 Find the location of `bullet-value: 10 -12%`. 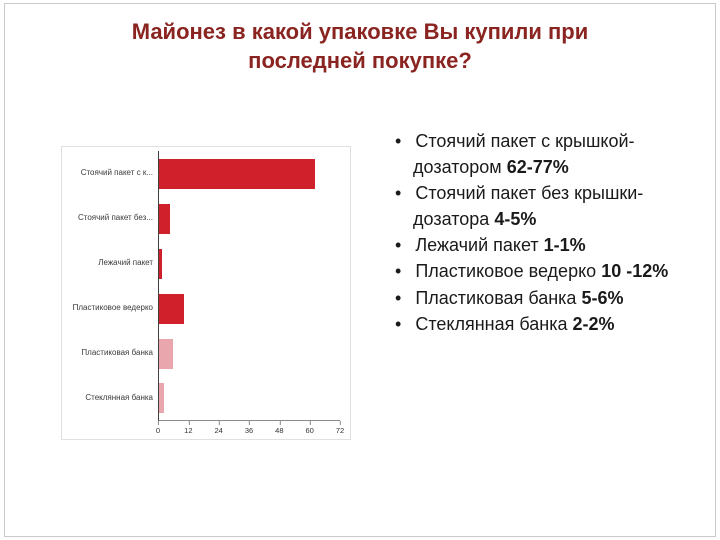

bullet-value: 10 -12% is located at coordinates (635, 271).